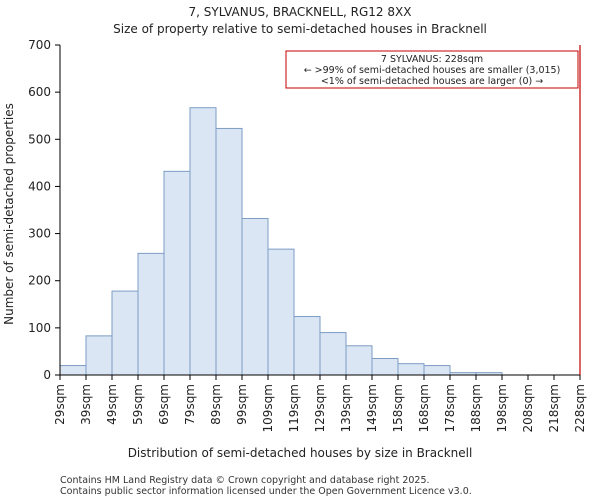 This screenshot has width=600, height=500. What do you see at coordinates (333, 354) in the screenshot?
I see `bar-129sqm` at bounding box center [333, 354].